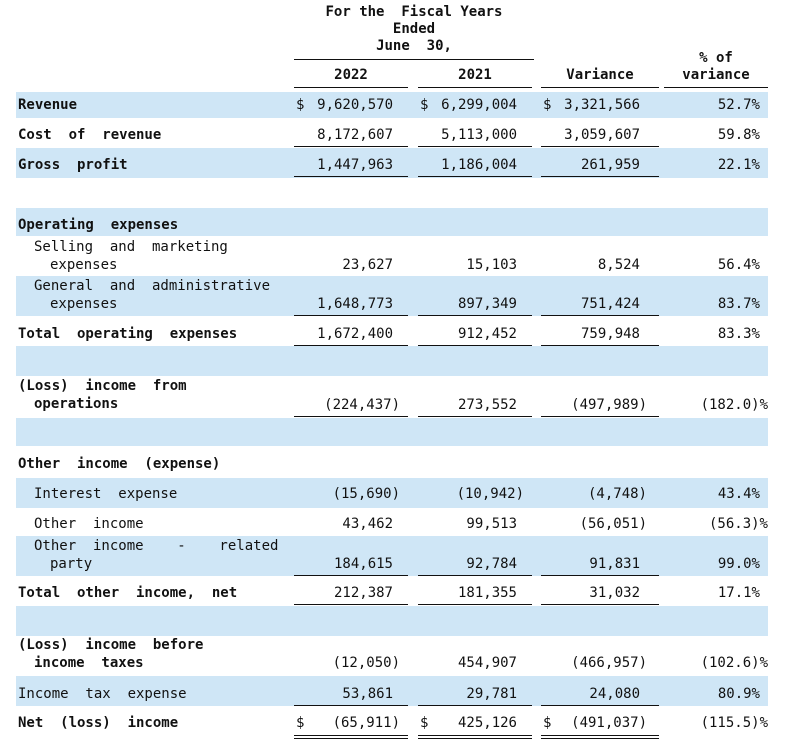  I want to click on row-label-total-other: Total other income, net, so click(128, 593).